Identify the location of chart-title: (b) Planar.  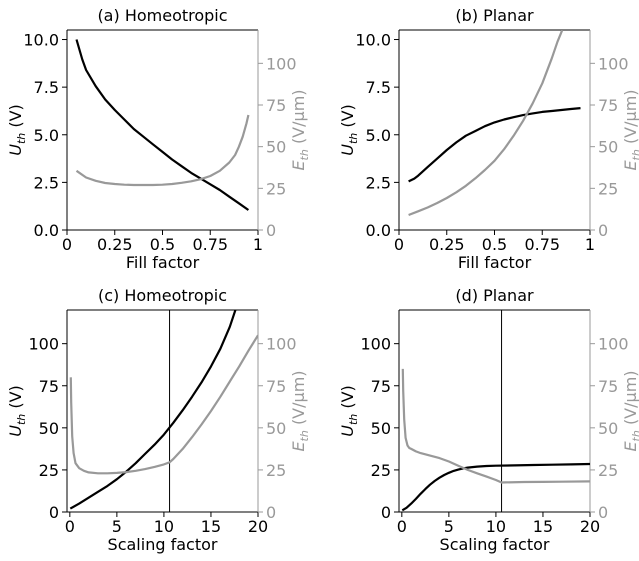
(494, 15).